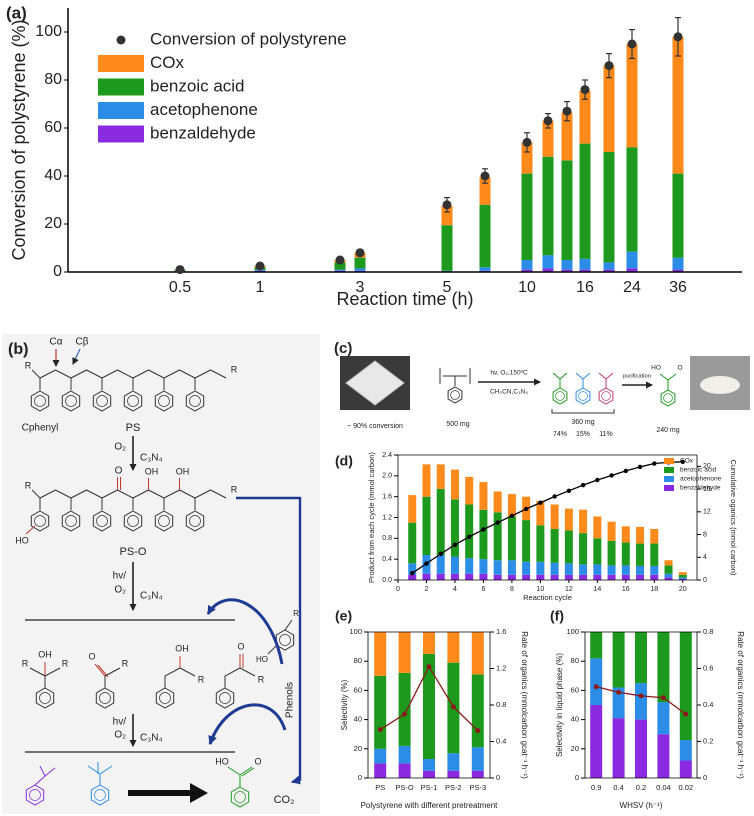 The image size is (754, 816). What do you see at coordinates (705, 534) in the screenshot?
I see `y2-tick-label: 8` at bounding box center [705, 534].